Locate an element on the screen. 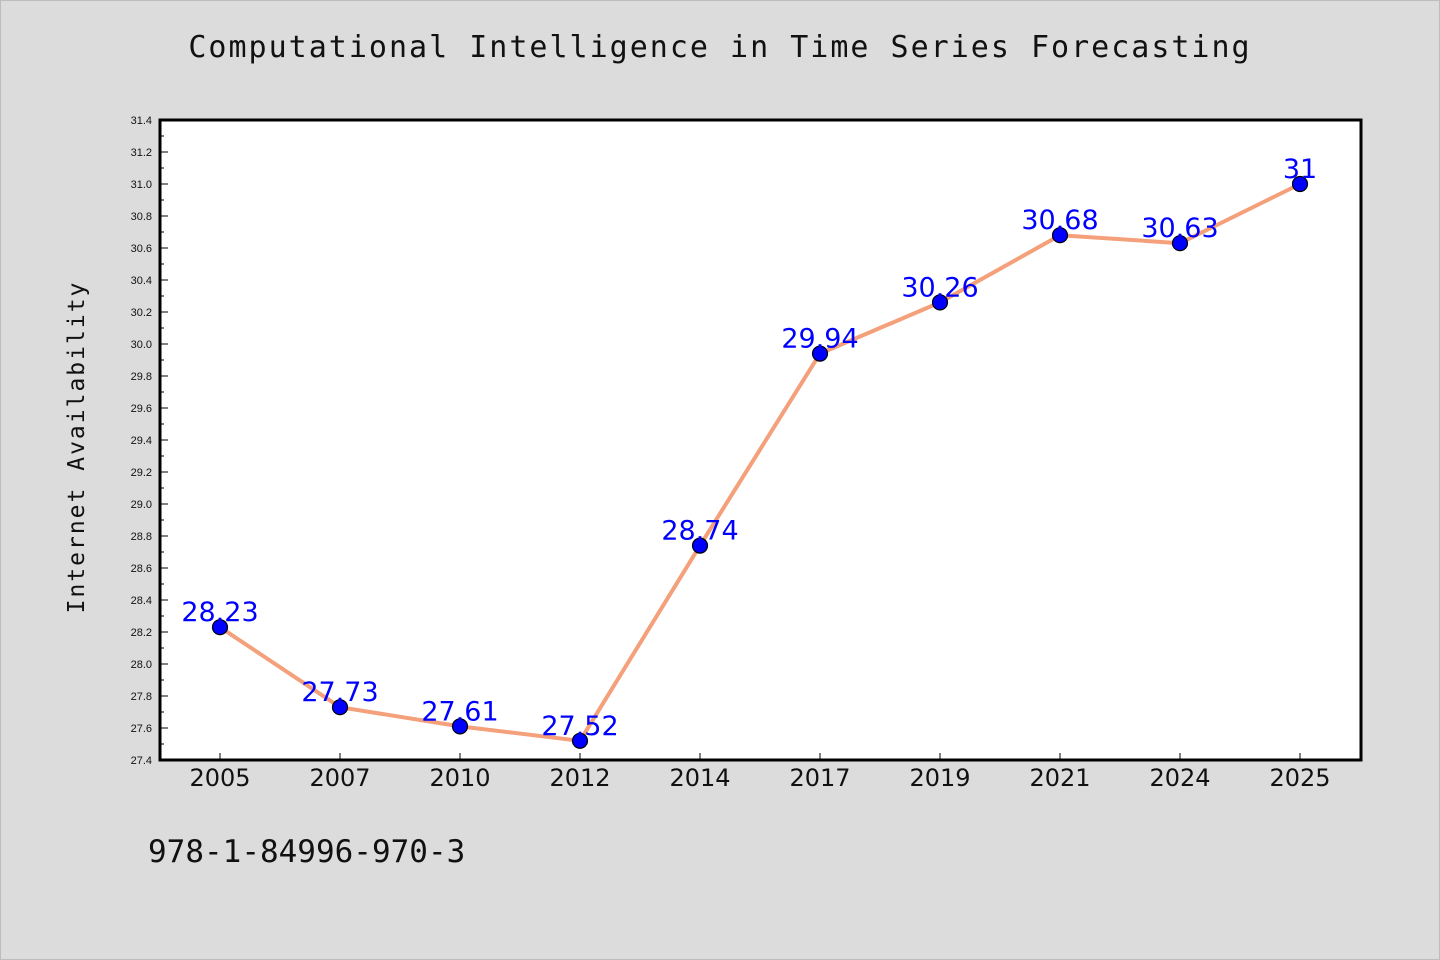  y-tick-label: 29.8 is located at coordinates (141, 377).